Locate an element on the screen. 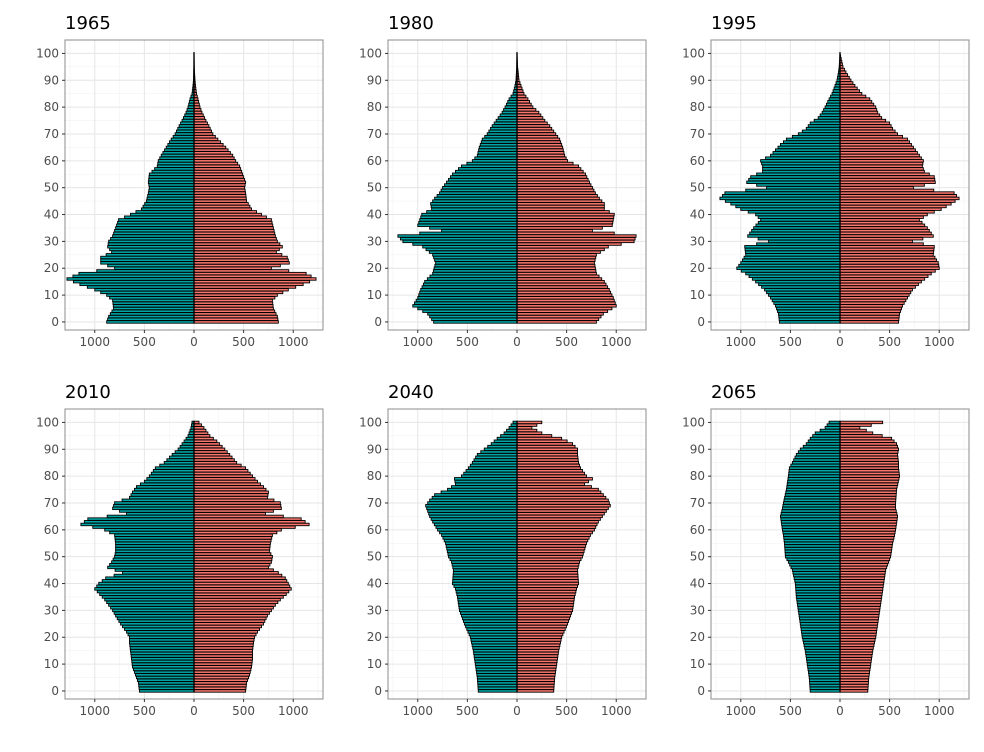 This screenshot has height=752, width=984. panel-title: 1980 is located at coordinates (411, 23).